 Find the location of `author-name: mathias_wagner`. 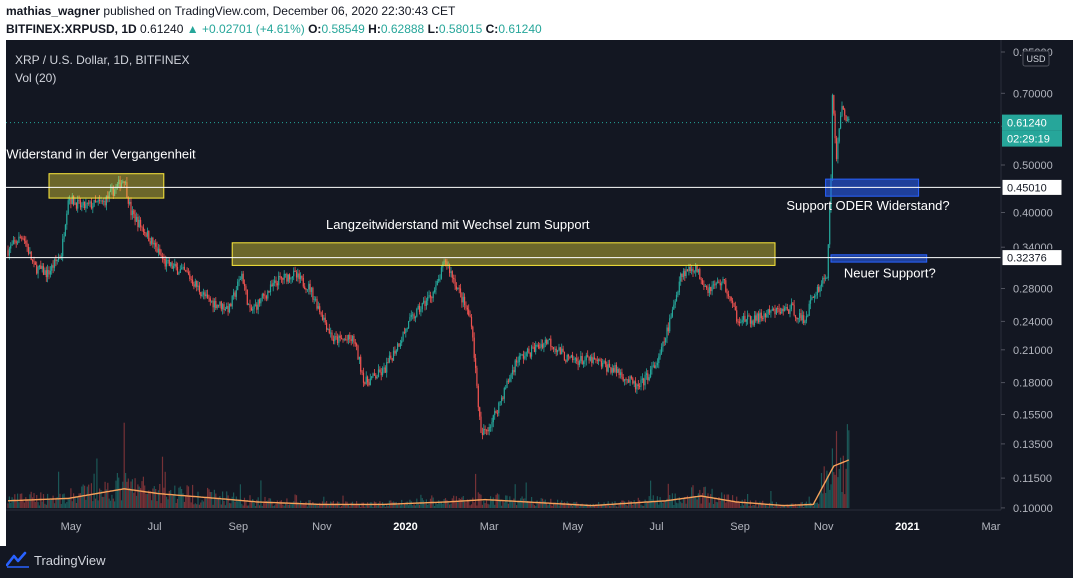

author-name: mathias_wagner is located at coordinates (53, 11).